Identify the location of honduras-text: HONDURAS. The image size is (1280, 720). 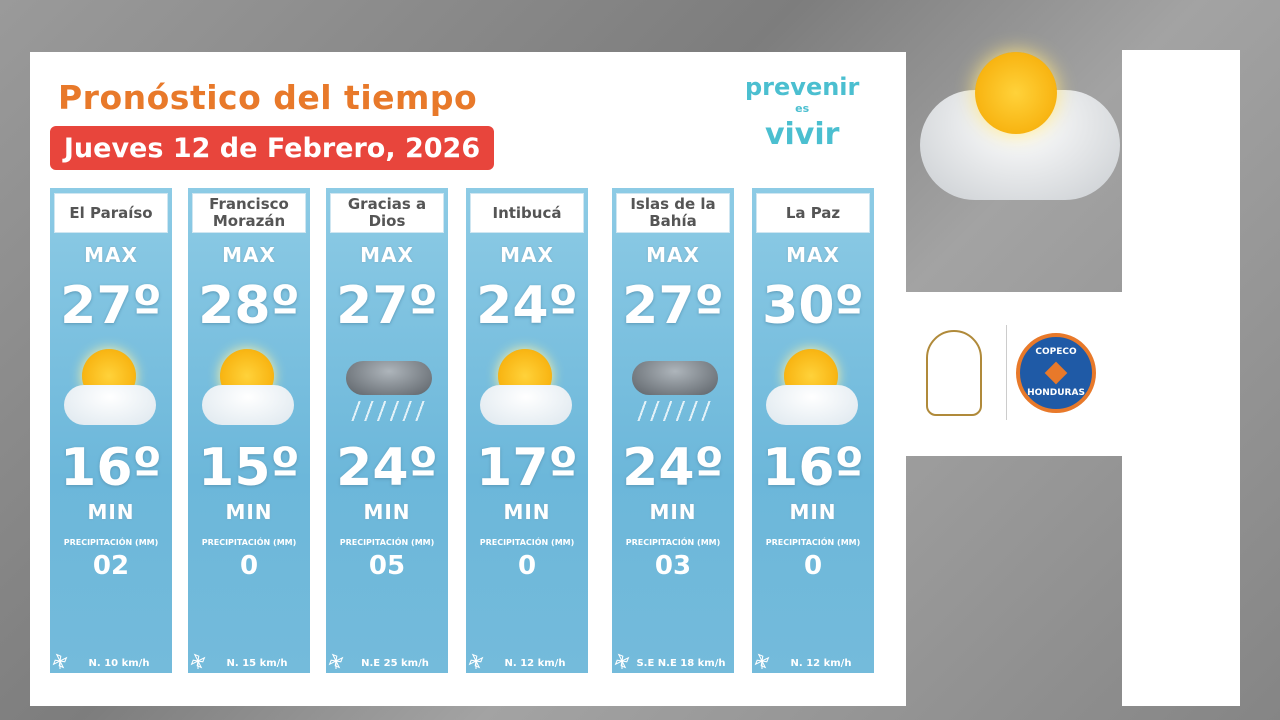
(1056, 393).